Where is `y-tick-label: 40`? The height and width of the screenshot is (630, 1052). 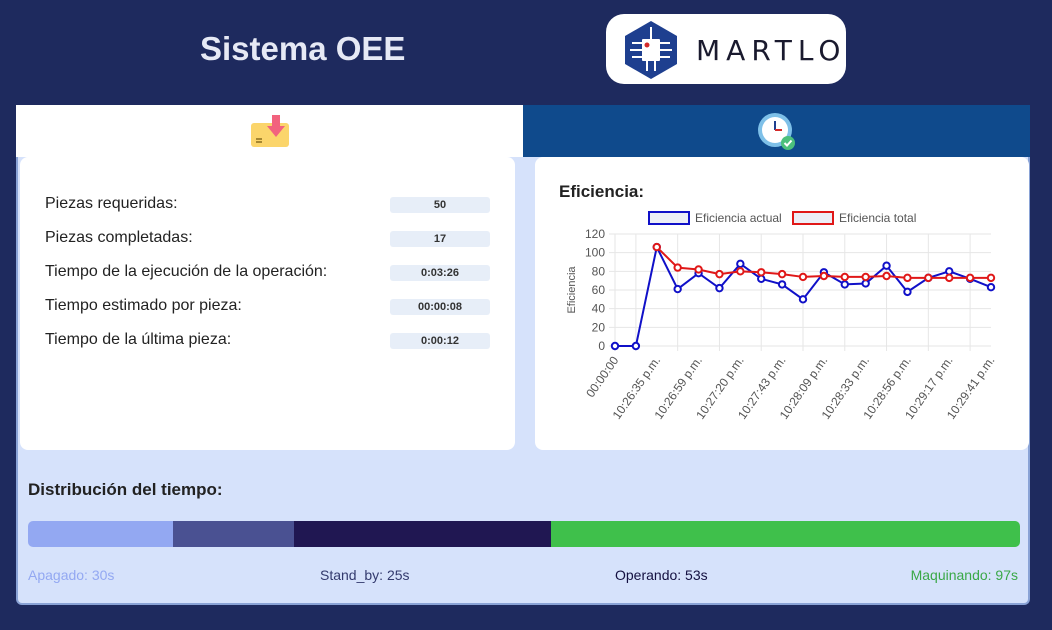 y-tick-label: 40 is located at coordinates (599, 309).